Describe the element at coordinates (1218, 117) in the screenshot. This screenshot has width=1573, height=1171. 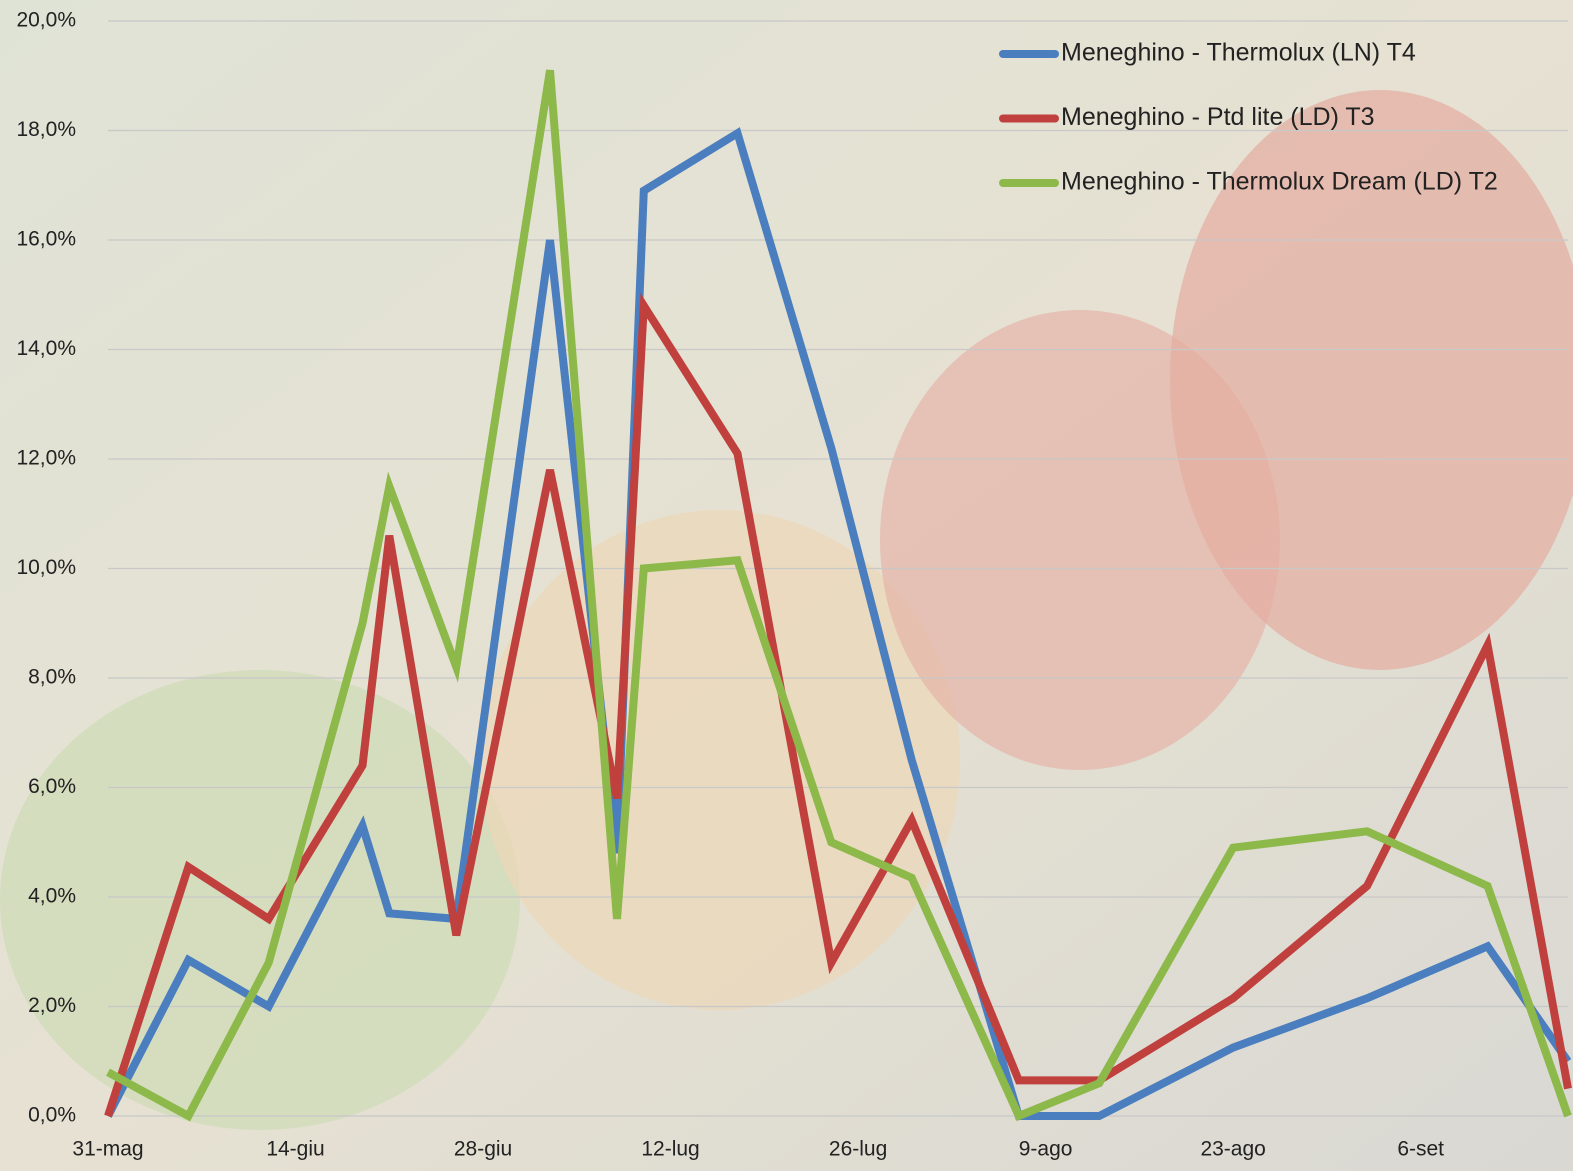
I see `legend-label: Meneghino - Ptd lite (LD) T3` at that location.